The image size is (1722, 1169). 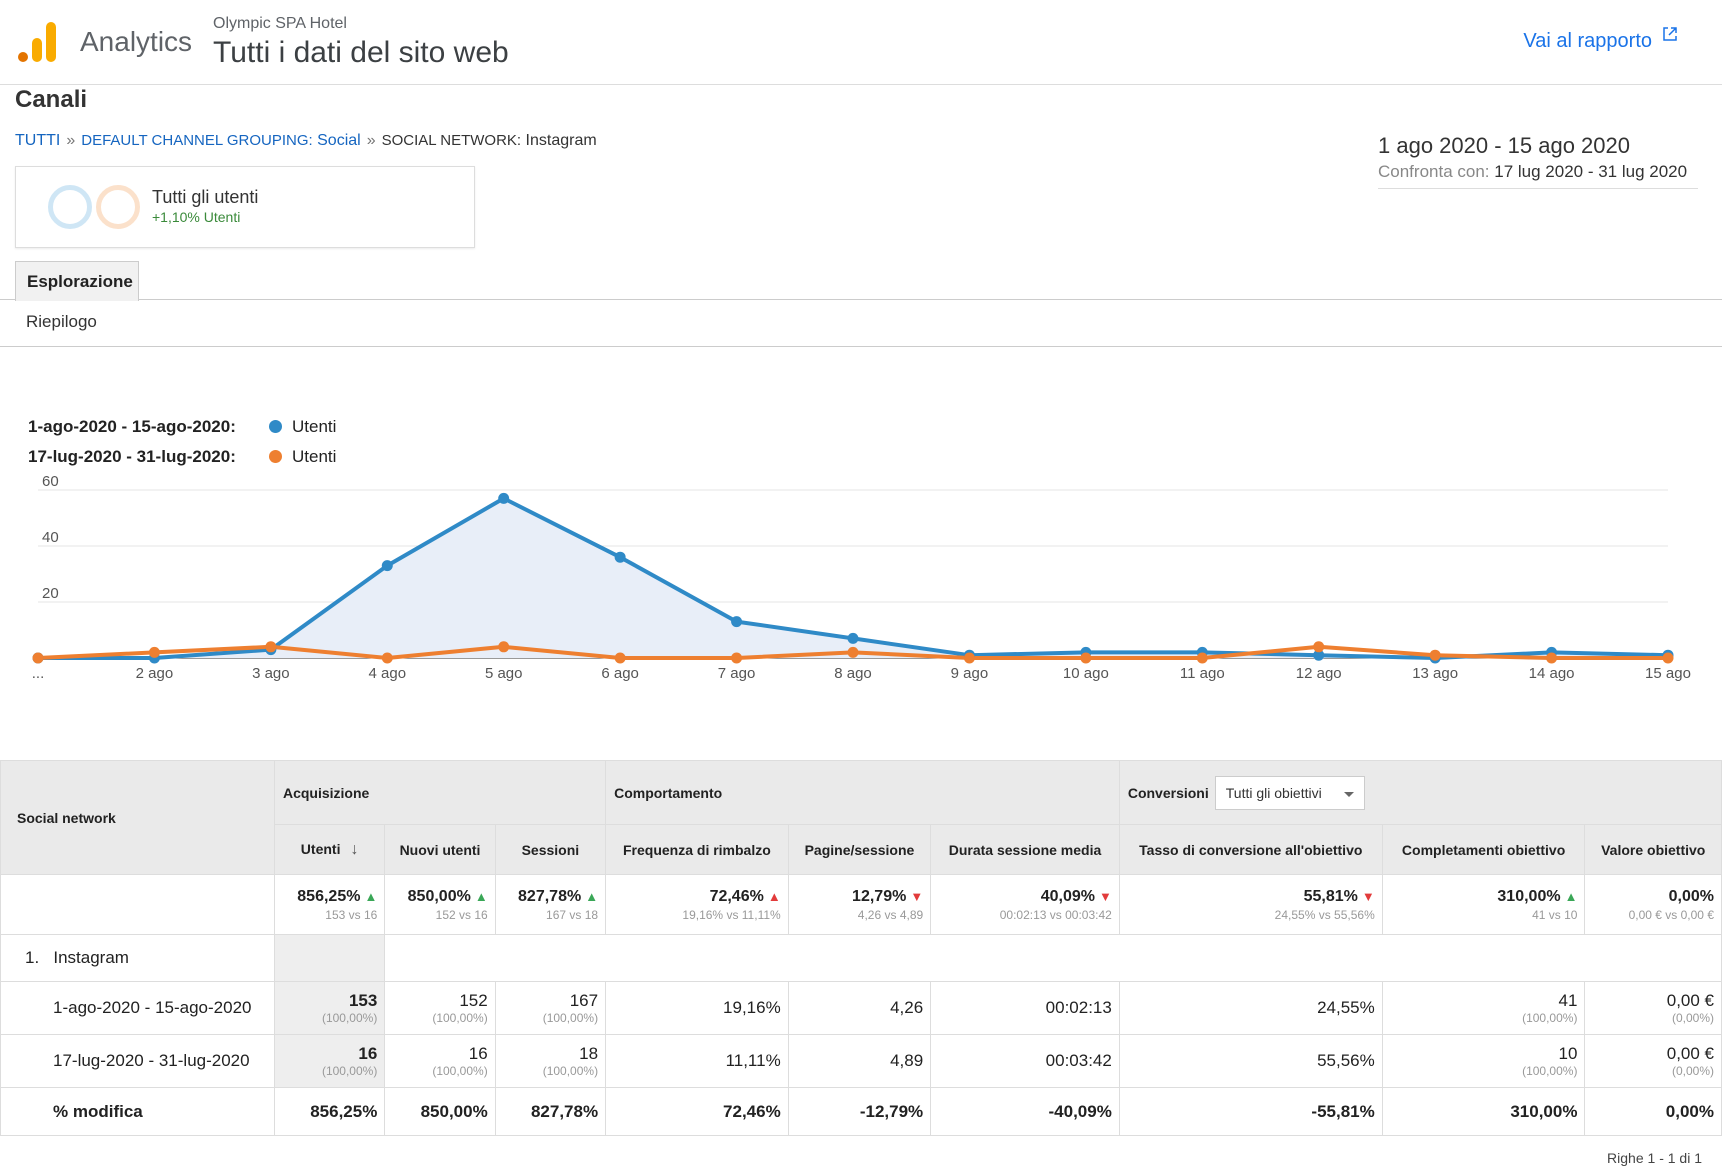 What do you see at coordinates (1670, 34) in the screenshot?
I see `external-link-icon` at bounding box center [1670, 34].